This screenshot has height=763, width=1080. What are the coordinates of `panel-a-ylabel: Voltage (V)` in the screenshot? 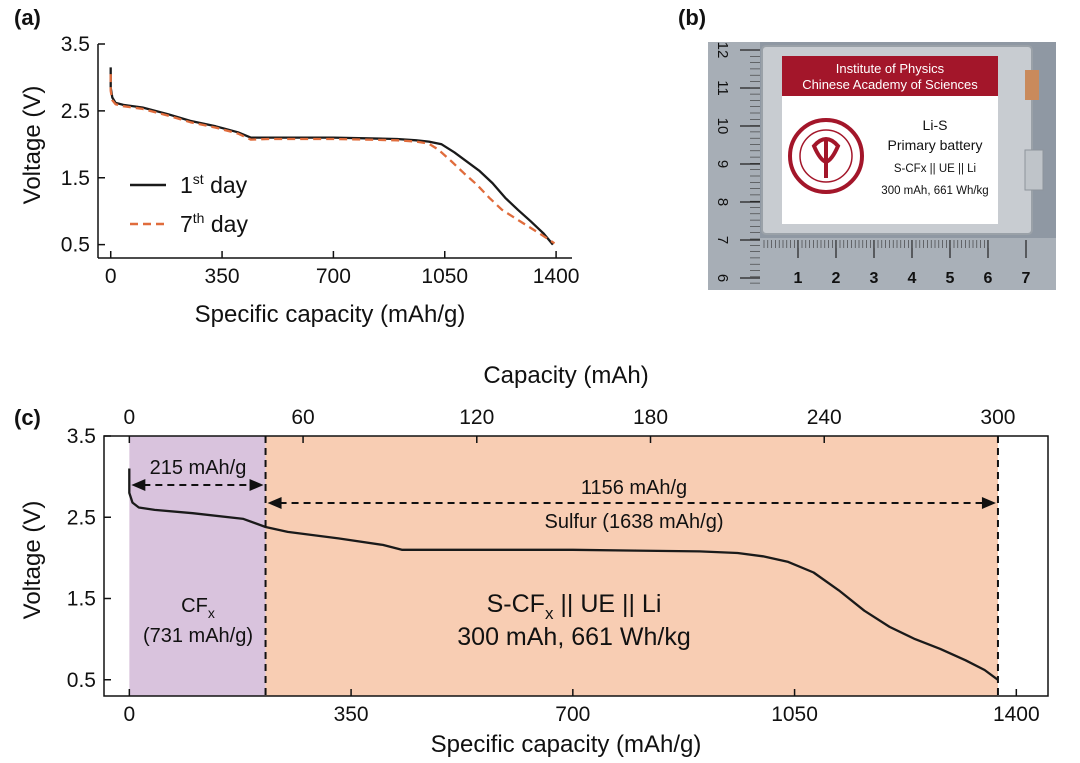 It's located at (32, 145).